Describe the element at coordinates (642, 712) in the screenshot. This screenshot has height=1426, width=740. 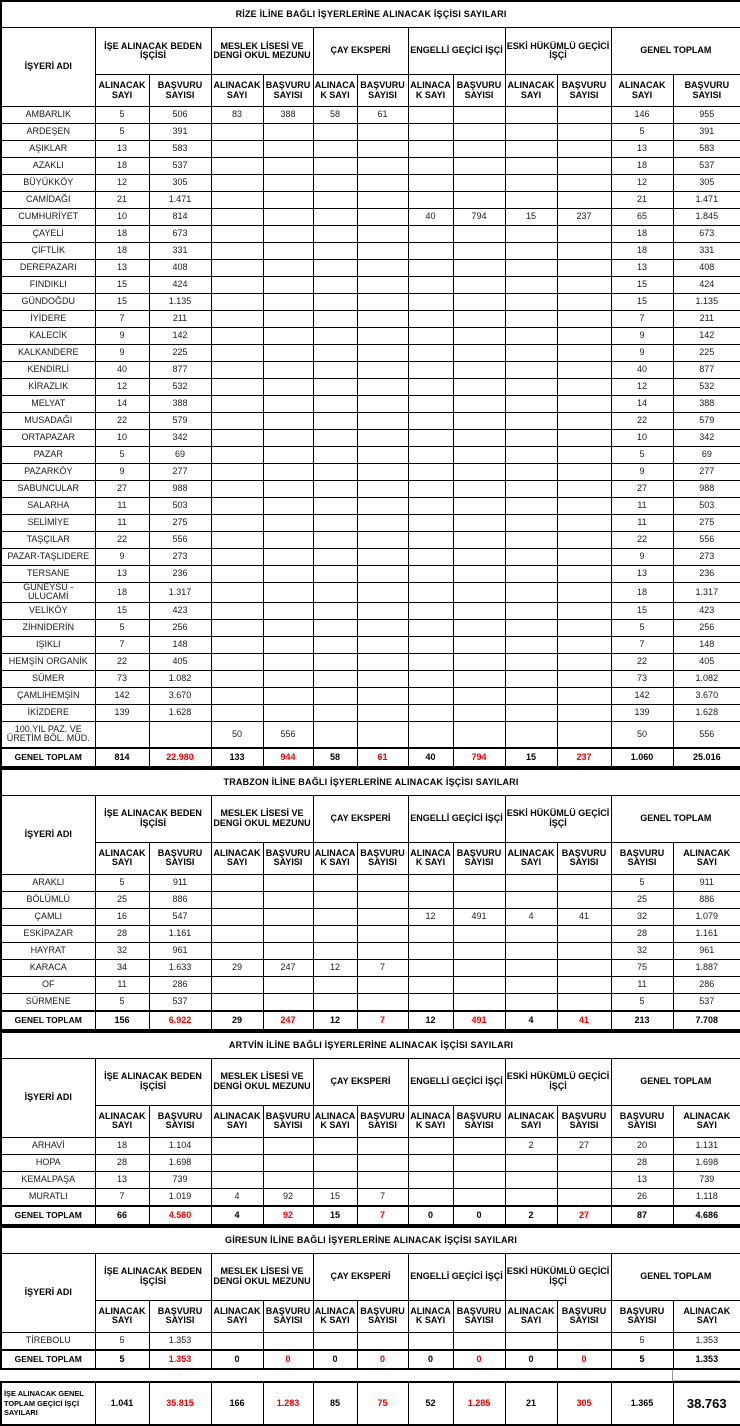
I see `value-cell: 139` at that location.